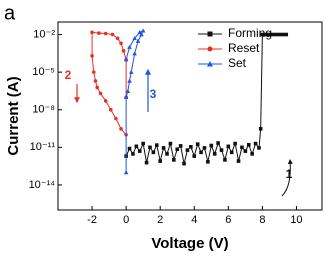 The height and width of the screenshot is (258, 335). Describe the element at coordinates (296, 220) in the screenshot. I see `x-tick-label: 10` at that location.